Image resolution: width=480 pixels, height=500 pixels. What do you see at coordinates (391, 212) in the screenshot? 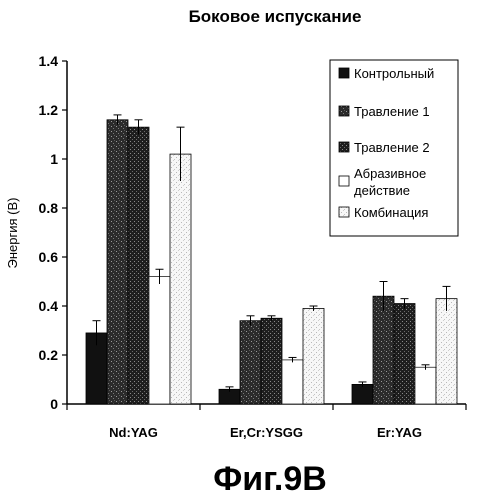
I see `legend-label: Комбинация` at bounding box center [391, 212].